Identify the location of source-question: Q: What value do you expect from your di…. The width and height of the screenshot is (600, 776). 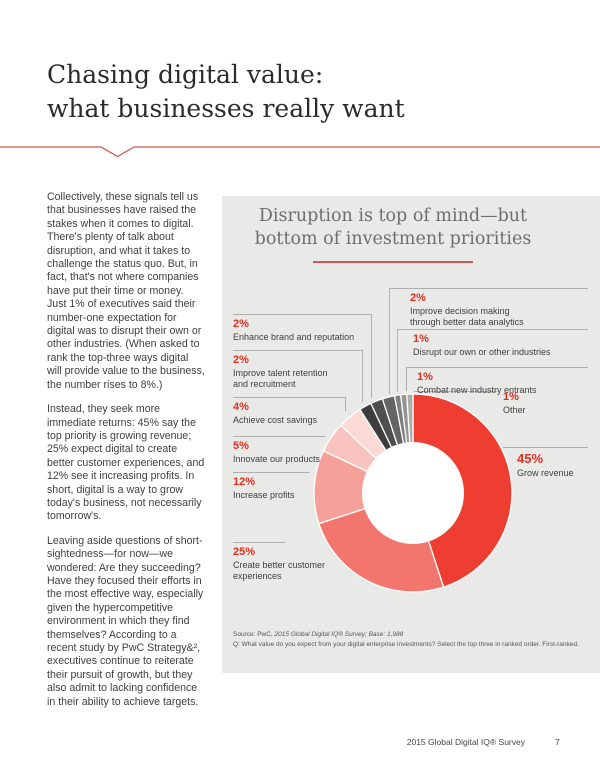
(406, 644).